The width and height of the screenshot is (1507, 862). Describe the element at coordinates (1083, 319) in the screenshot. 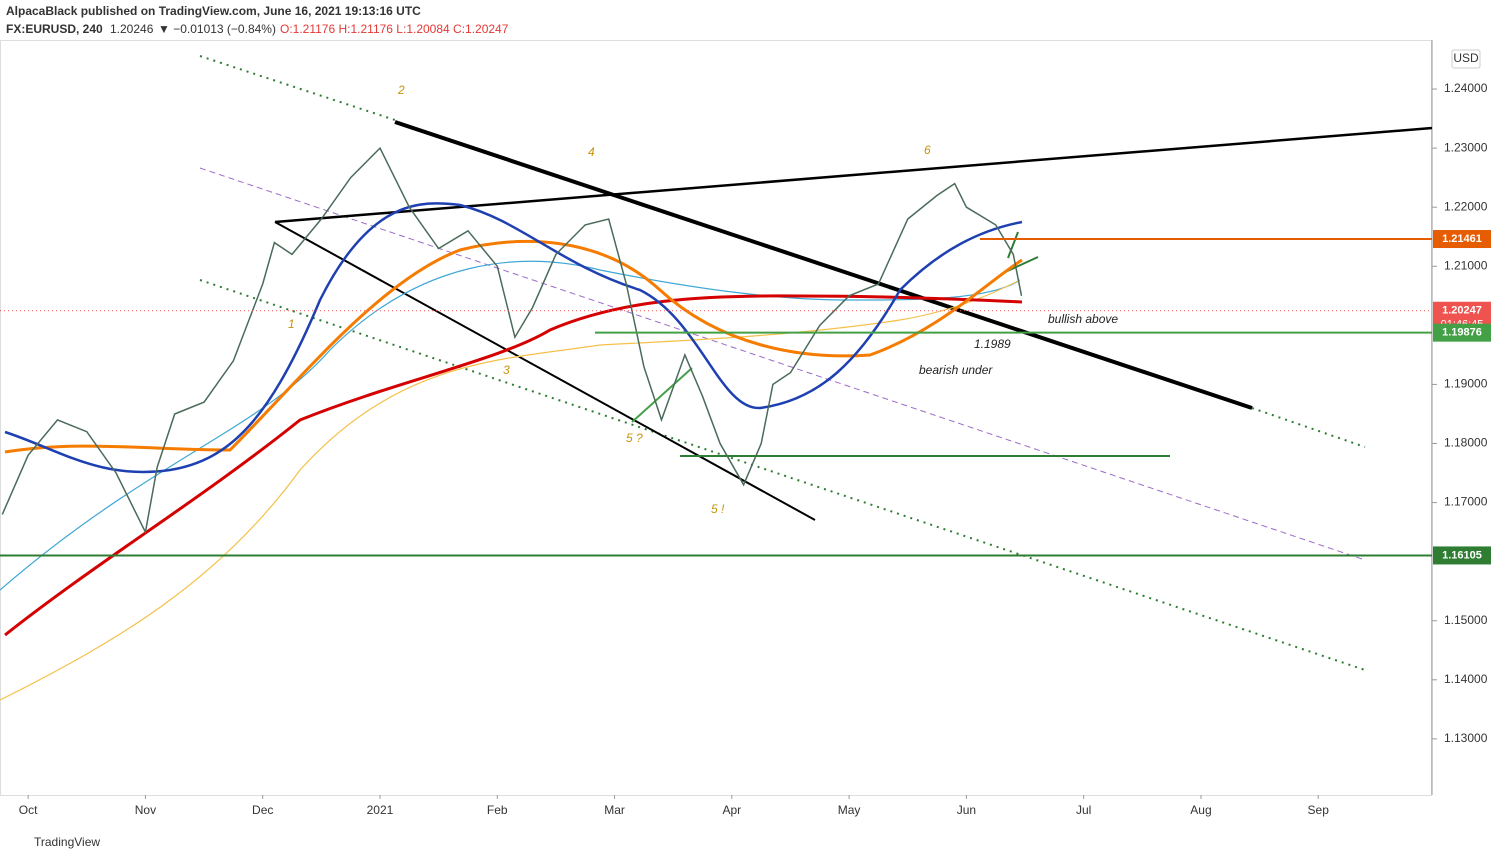

I see `note: bullish above` at that location.